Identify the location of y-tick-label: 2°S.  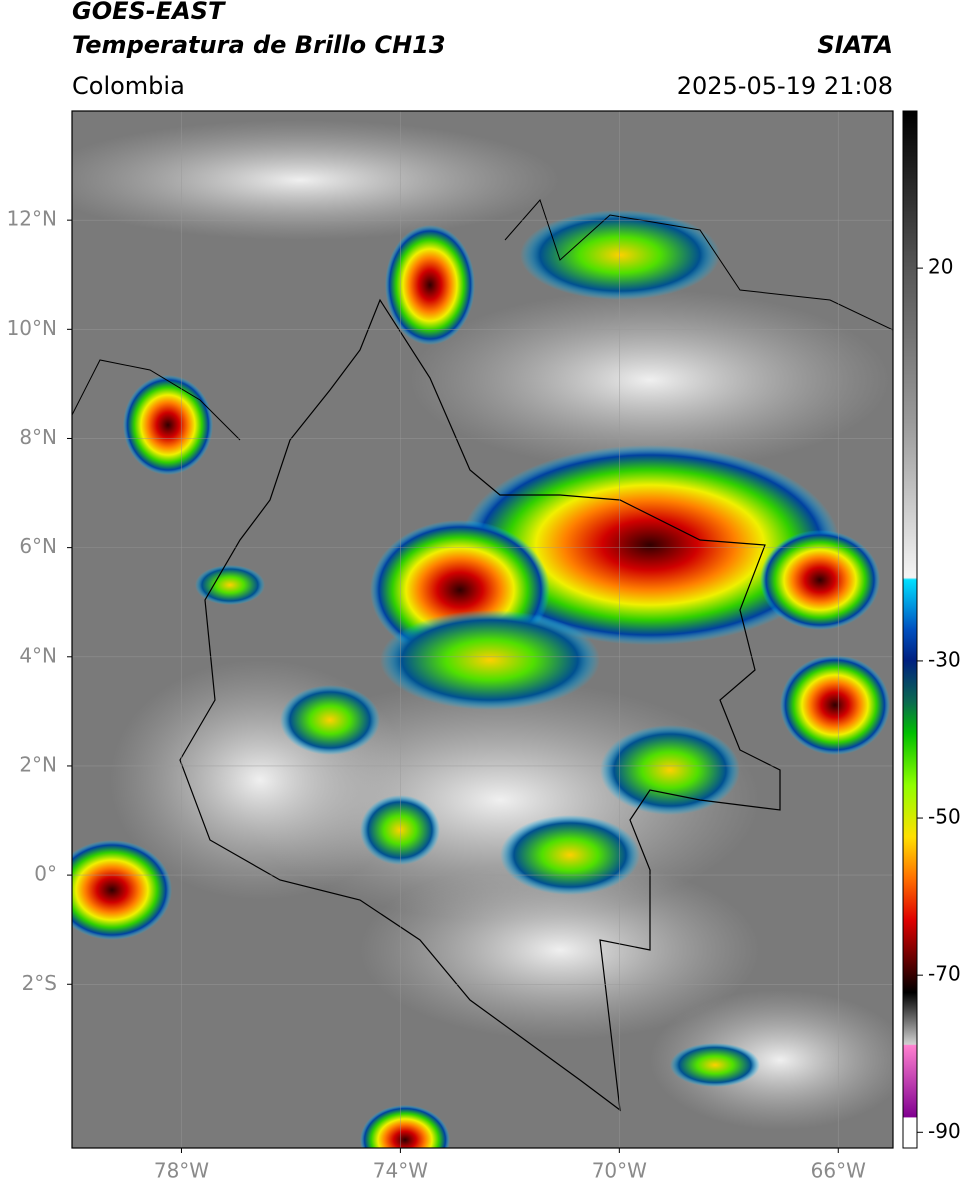
(39, 983).